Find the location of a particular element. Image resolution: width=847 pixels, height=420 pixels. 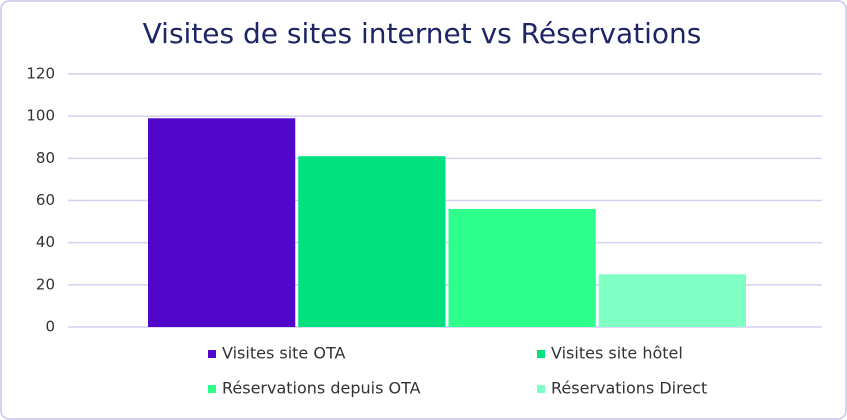

y-tick-label: 0 is located at coordinates (50, 327).